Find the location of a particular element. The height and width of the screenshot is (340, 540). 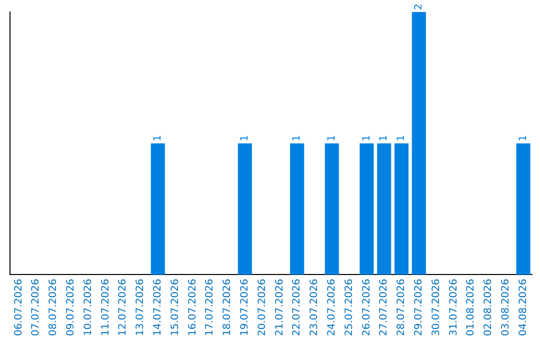

x-tick-label: 15.07.2026 is located at coordinates (175, 307).